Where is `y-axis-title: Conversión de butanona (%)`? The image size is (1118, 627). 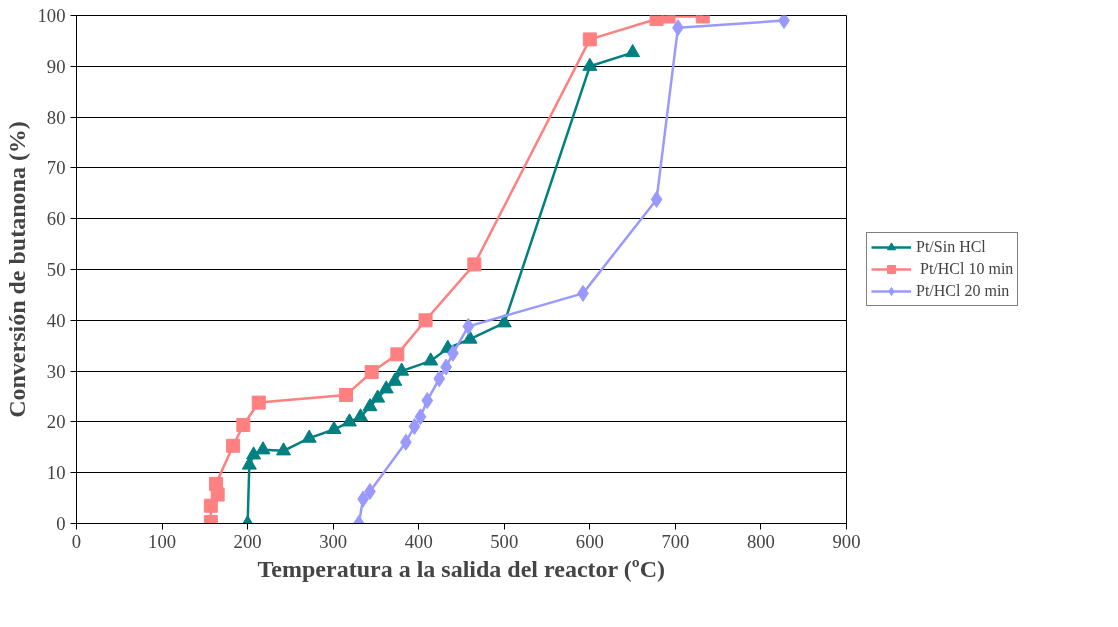
y-axis-title: Conversión de butanona (%) is located at coordinates (16, 269).